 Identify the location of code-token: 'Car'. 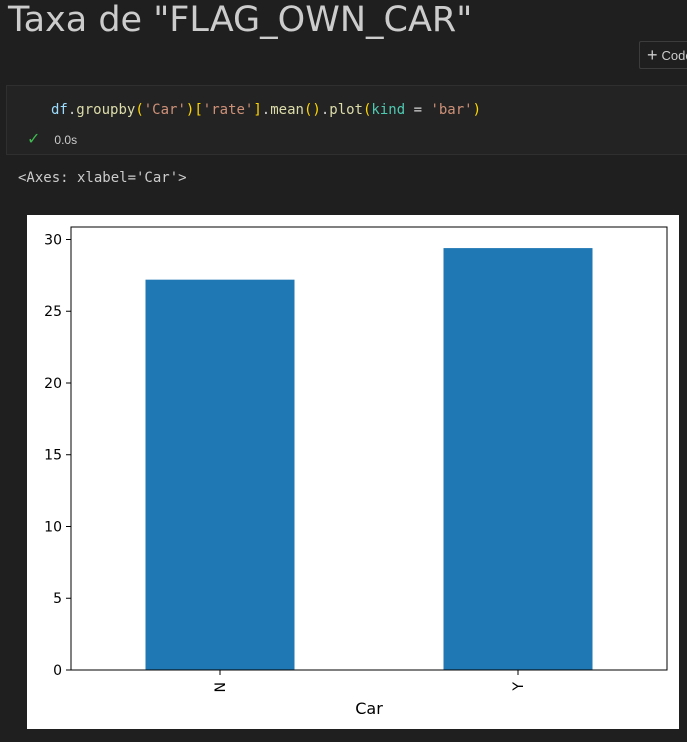
(164, 110).